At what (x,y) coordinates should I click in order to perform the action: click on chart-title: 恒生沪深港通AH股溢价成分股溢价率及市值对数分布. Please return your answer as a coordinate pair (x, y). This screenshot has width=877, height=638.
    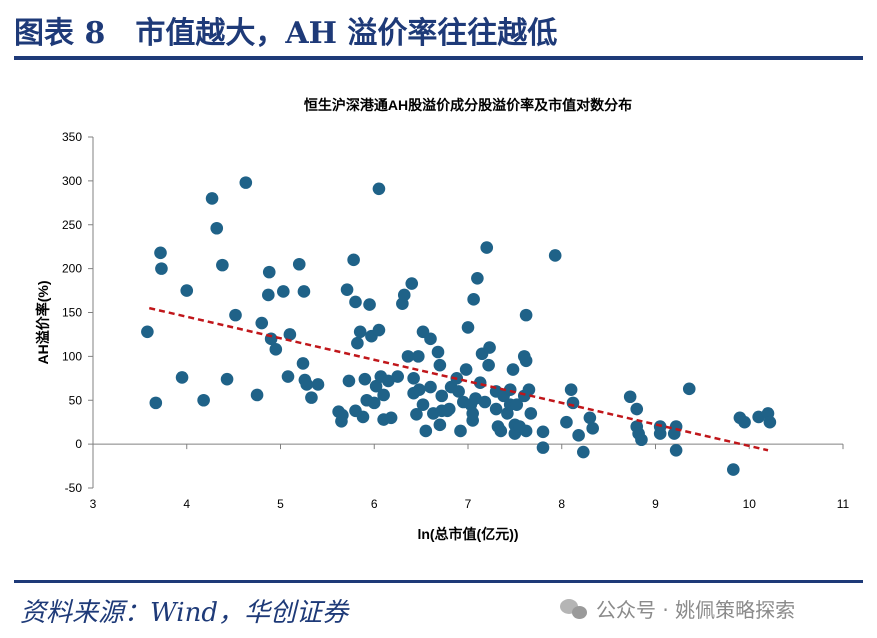
    Looking at the image, I should click on (468, 105).